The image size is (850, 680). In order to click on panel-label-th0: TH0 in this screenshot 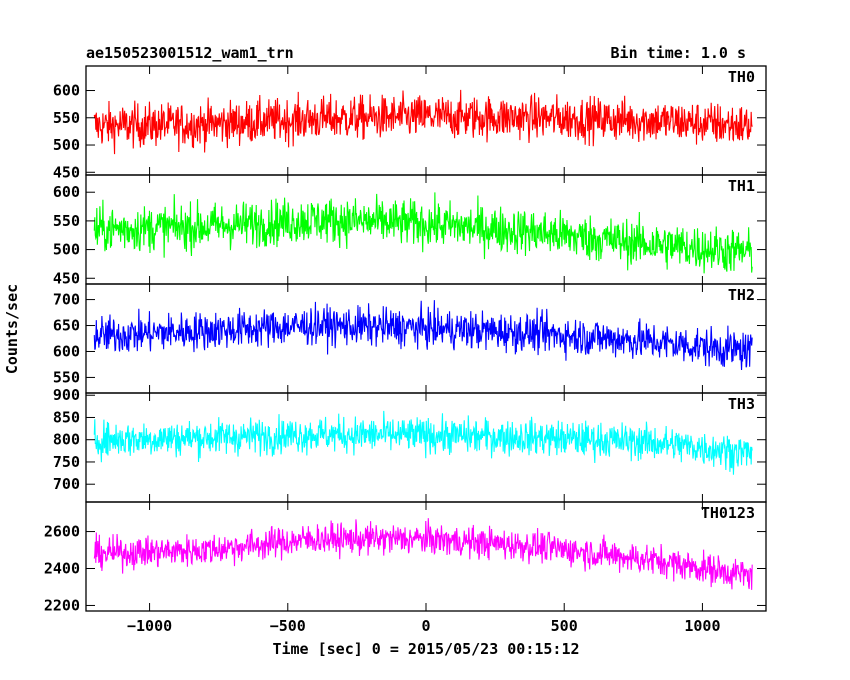, I will do `click(741, 77)`.